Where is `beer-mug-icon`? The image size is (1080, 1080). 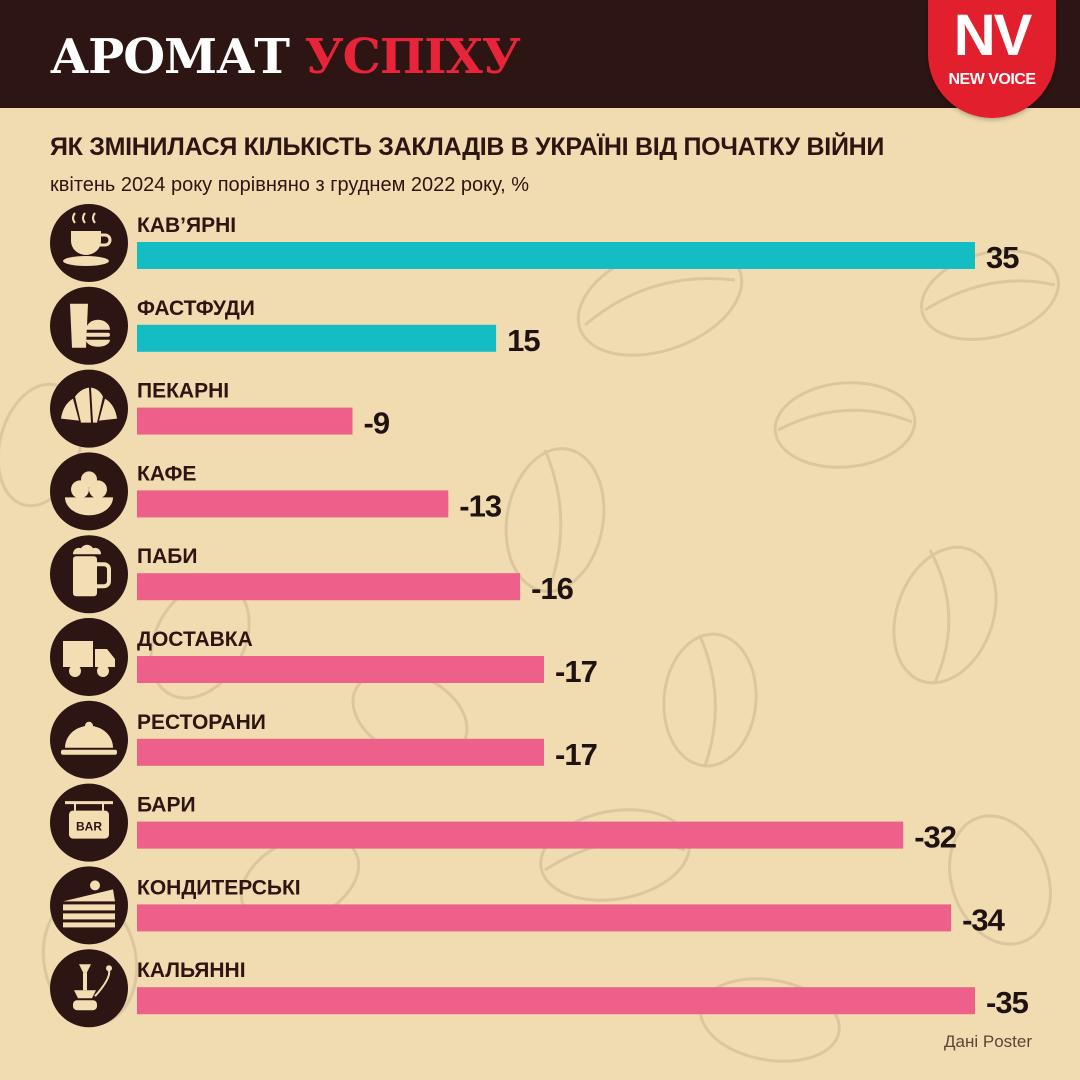
beer-mug-icon is located at coordinates (91, 570).